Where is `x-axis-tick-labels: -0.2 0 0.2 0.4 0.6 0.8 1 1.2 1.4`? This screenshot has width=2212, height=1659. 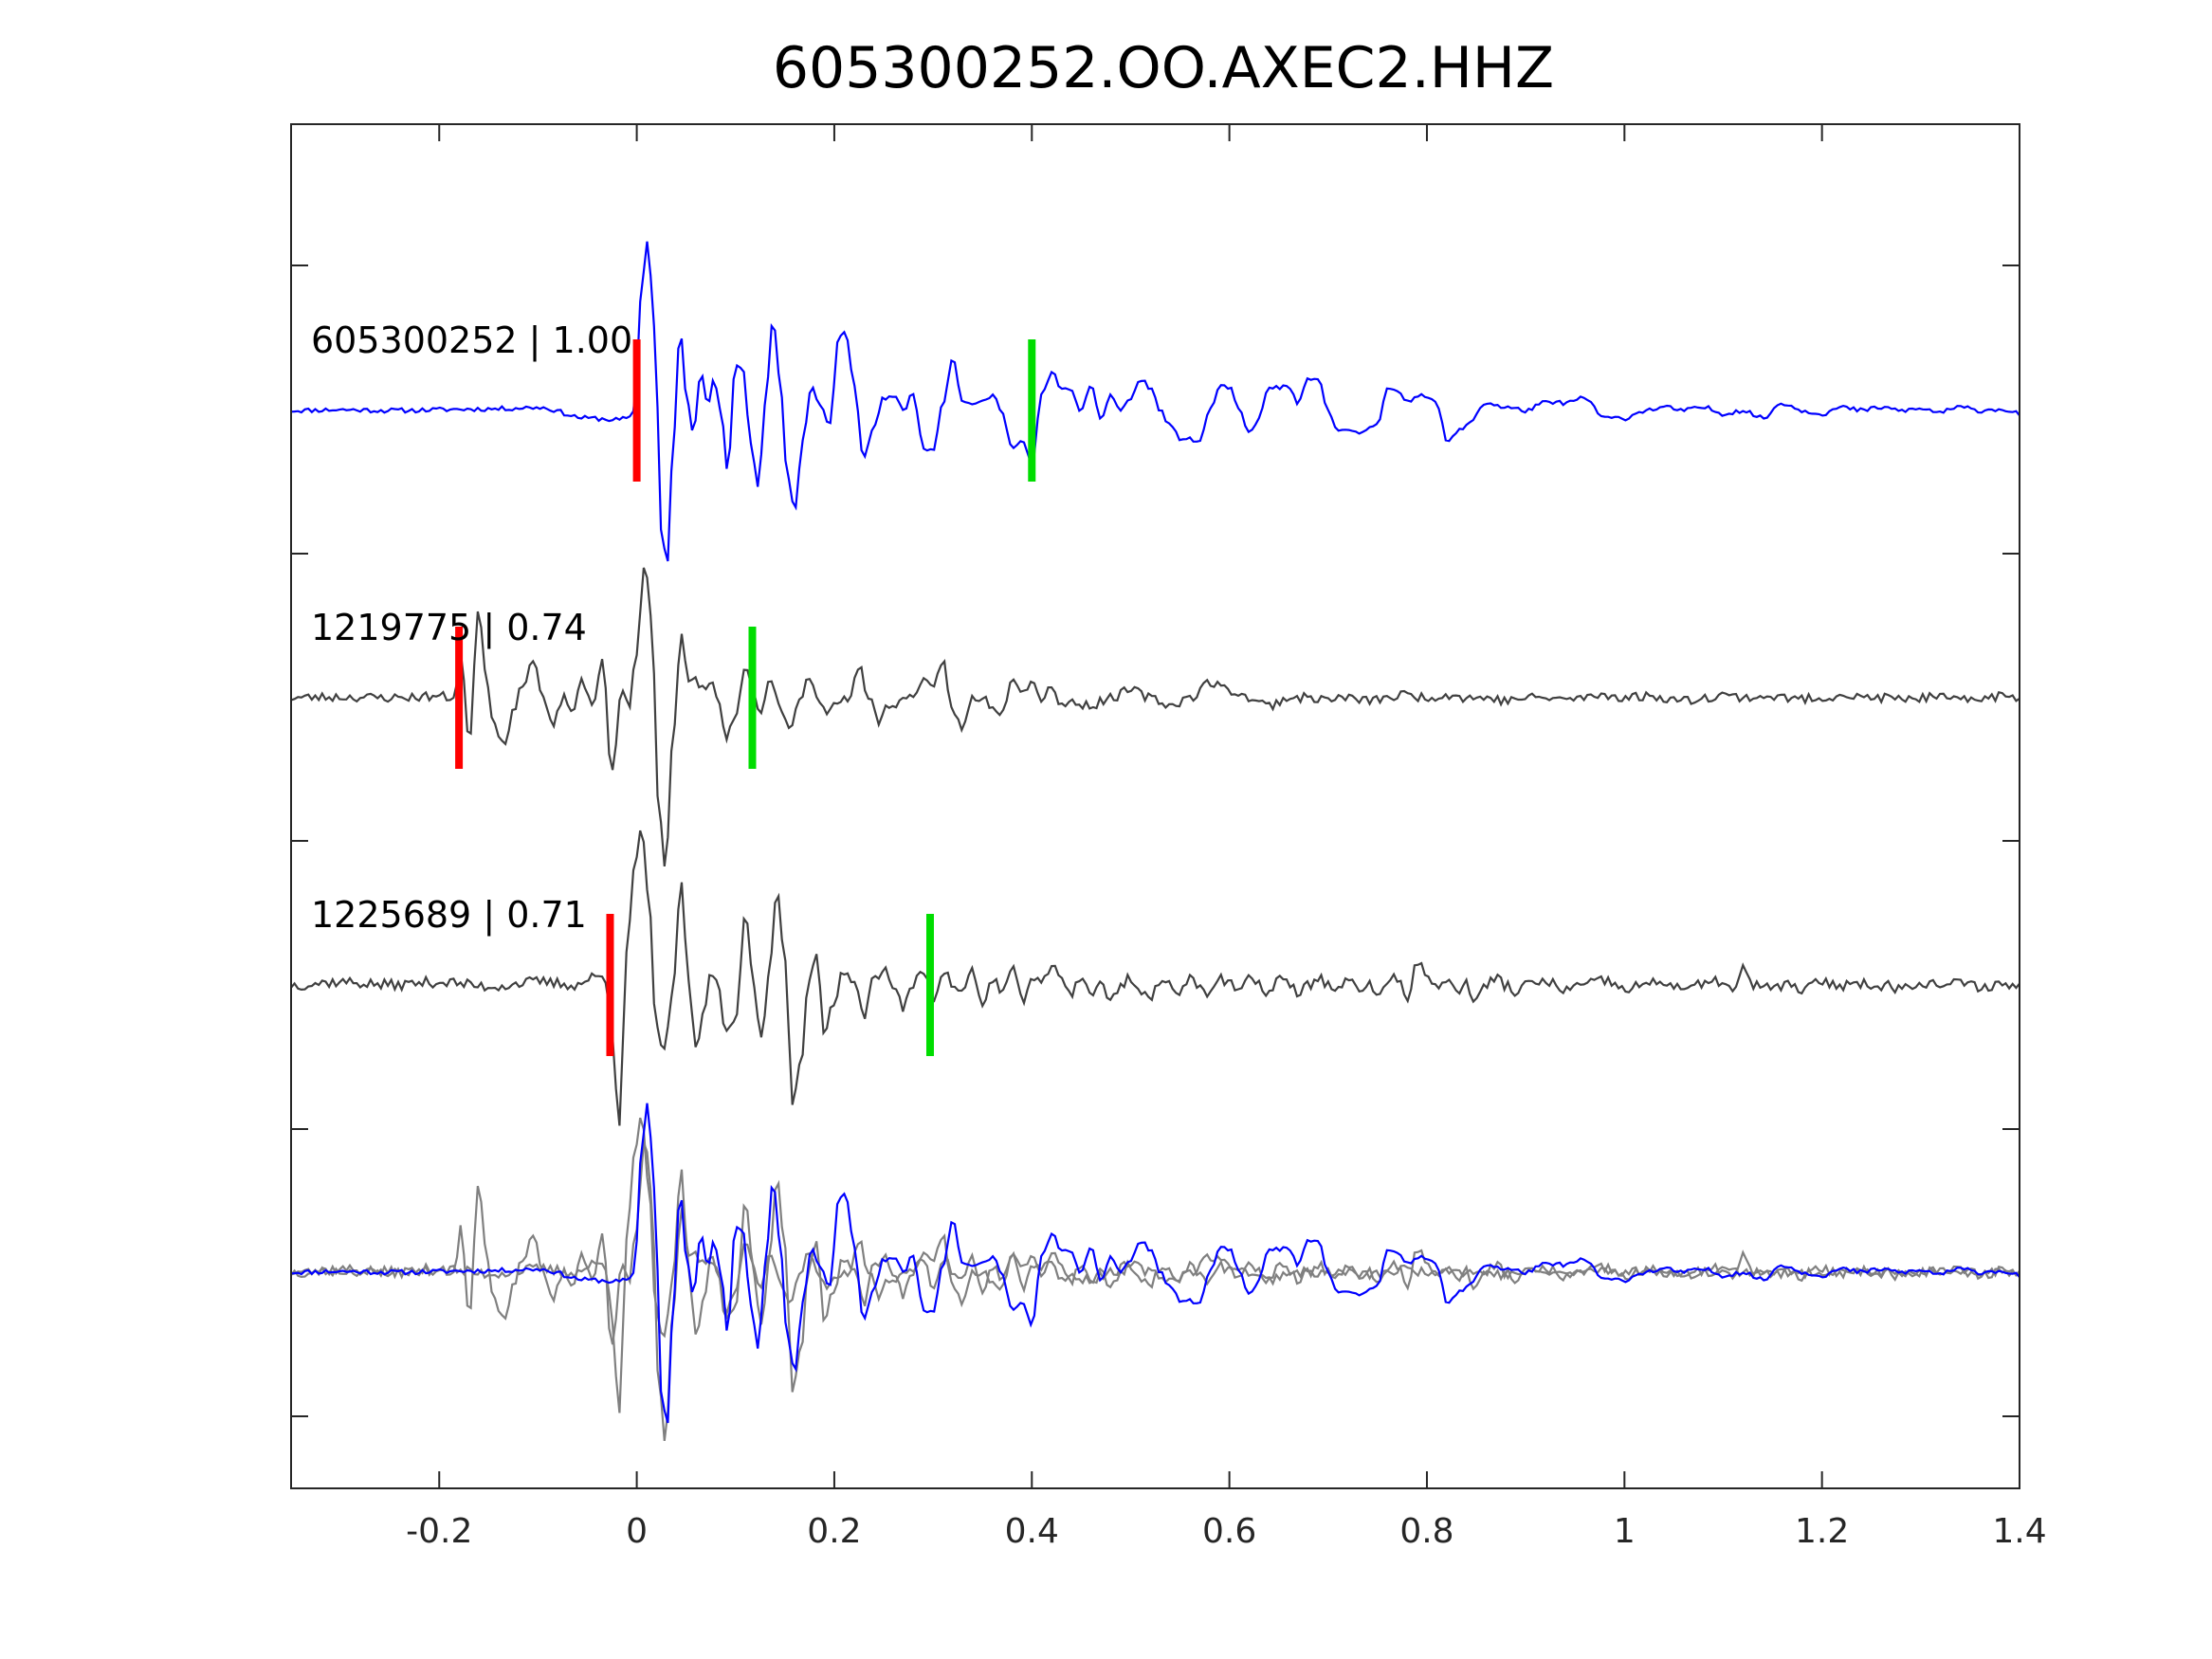 x-axis-tick-labels: -0.2 0 0.2 0.4 0.6 0.8 1 1.2 1.4 is located at coordinates (1226, 1531).